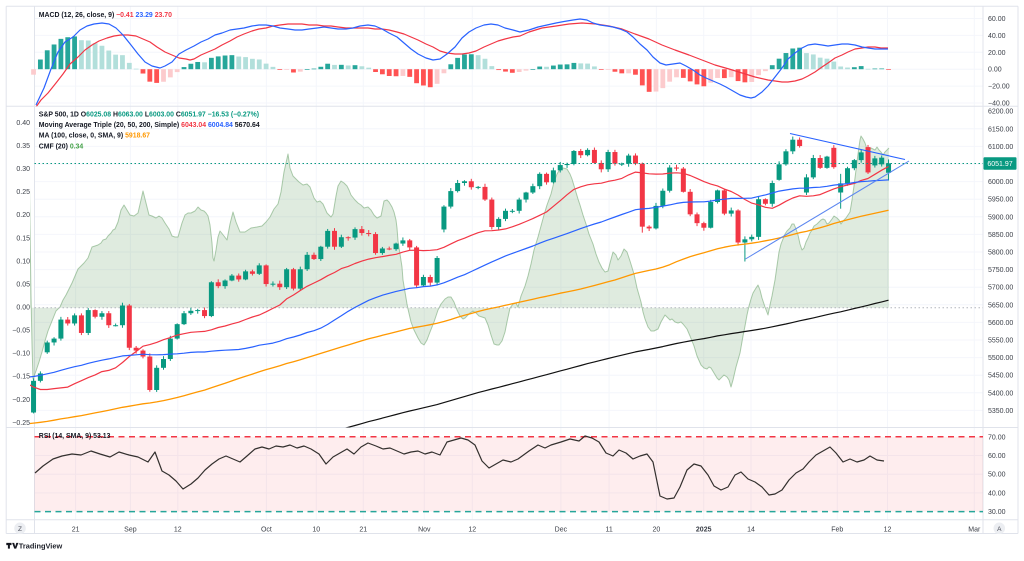  Describe the element at coordinates (1000, 129) in the screenshot. I see `svg-text: 6150.00` at that location.